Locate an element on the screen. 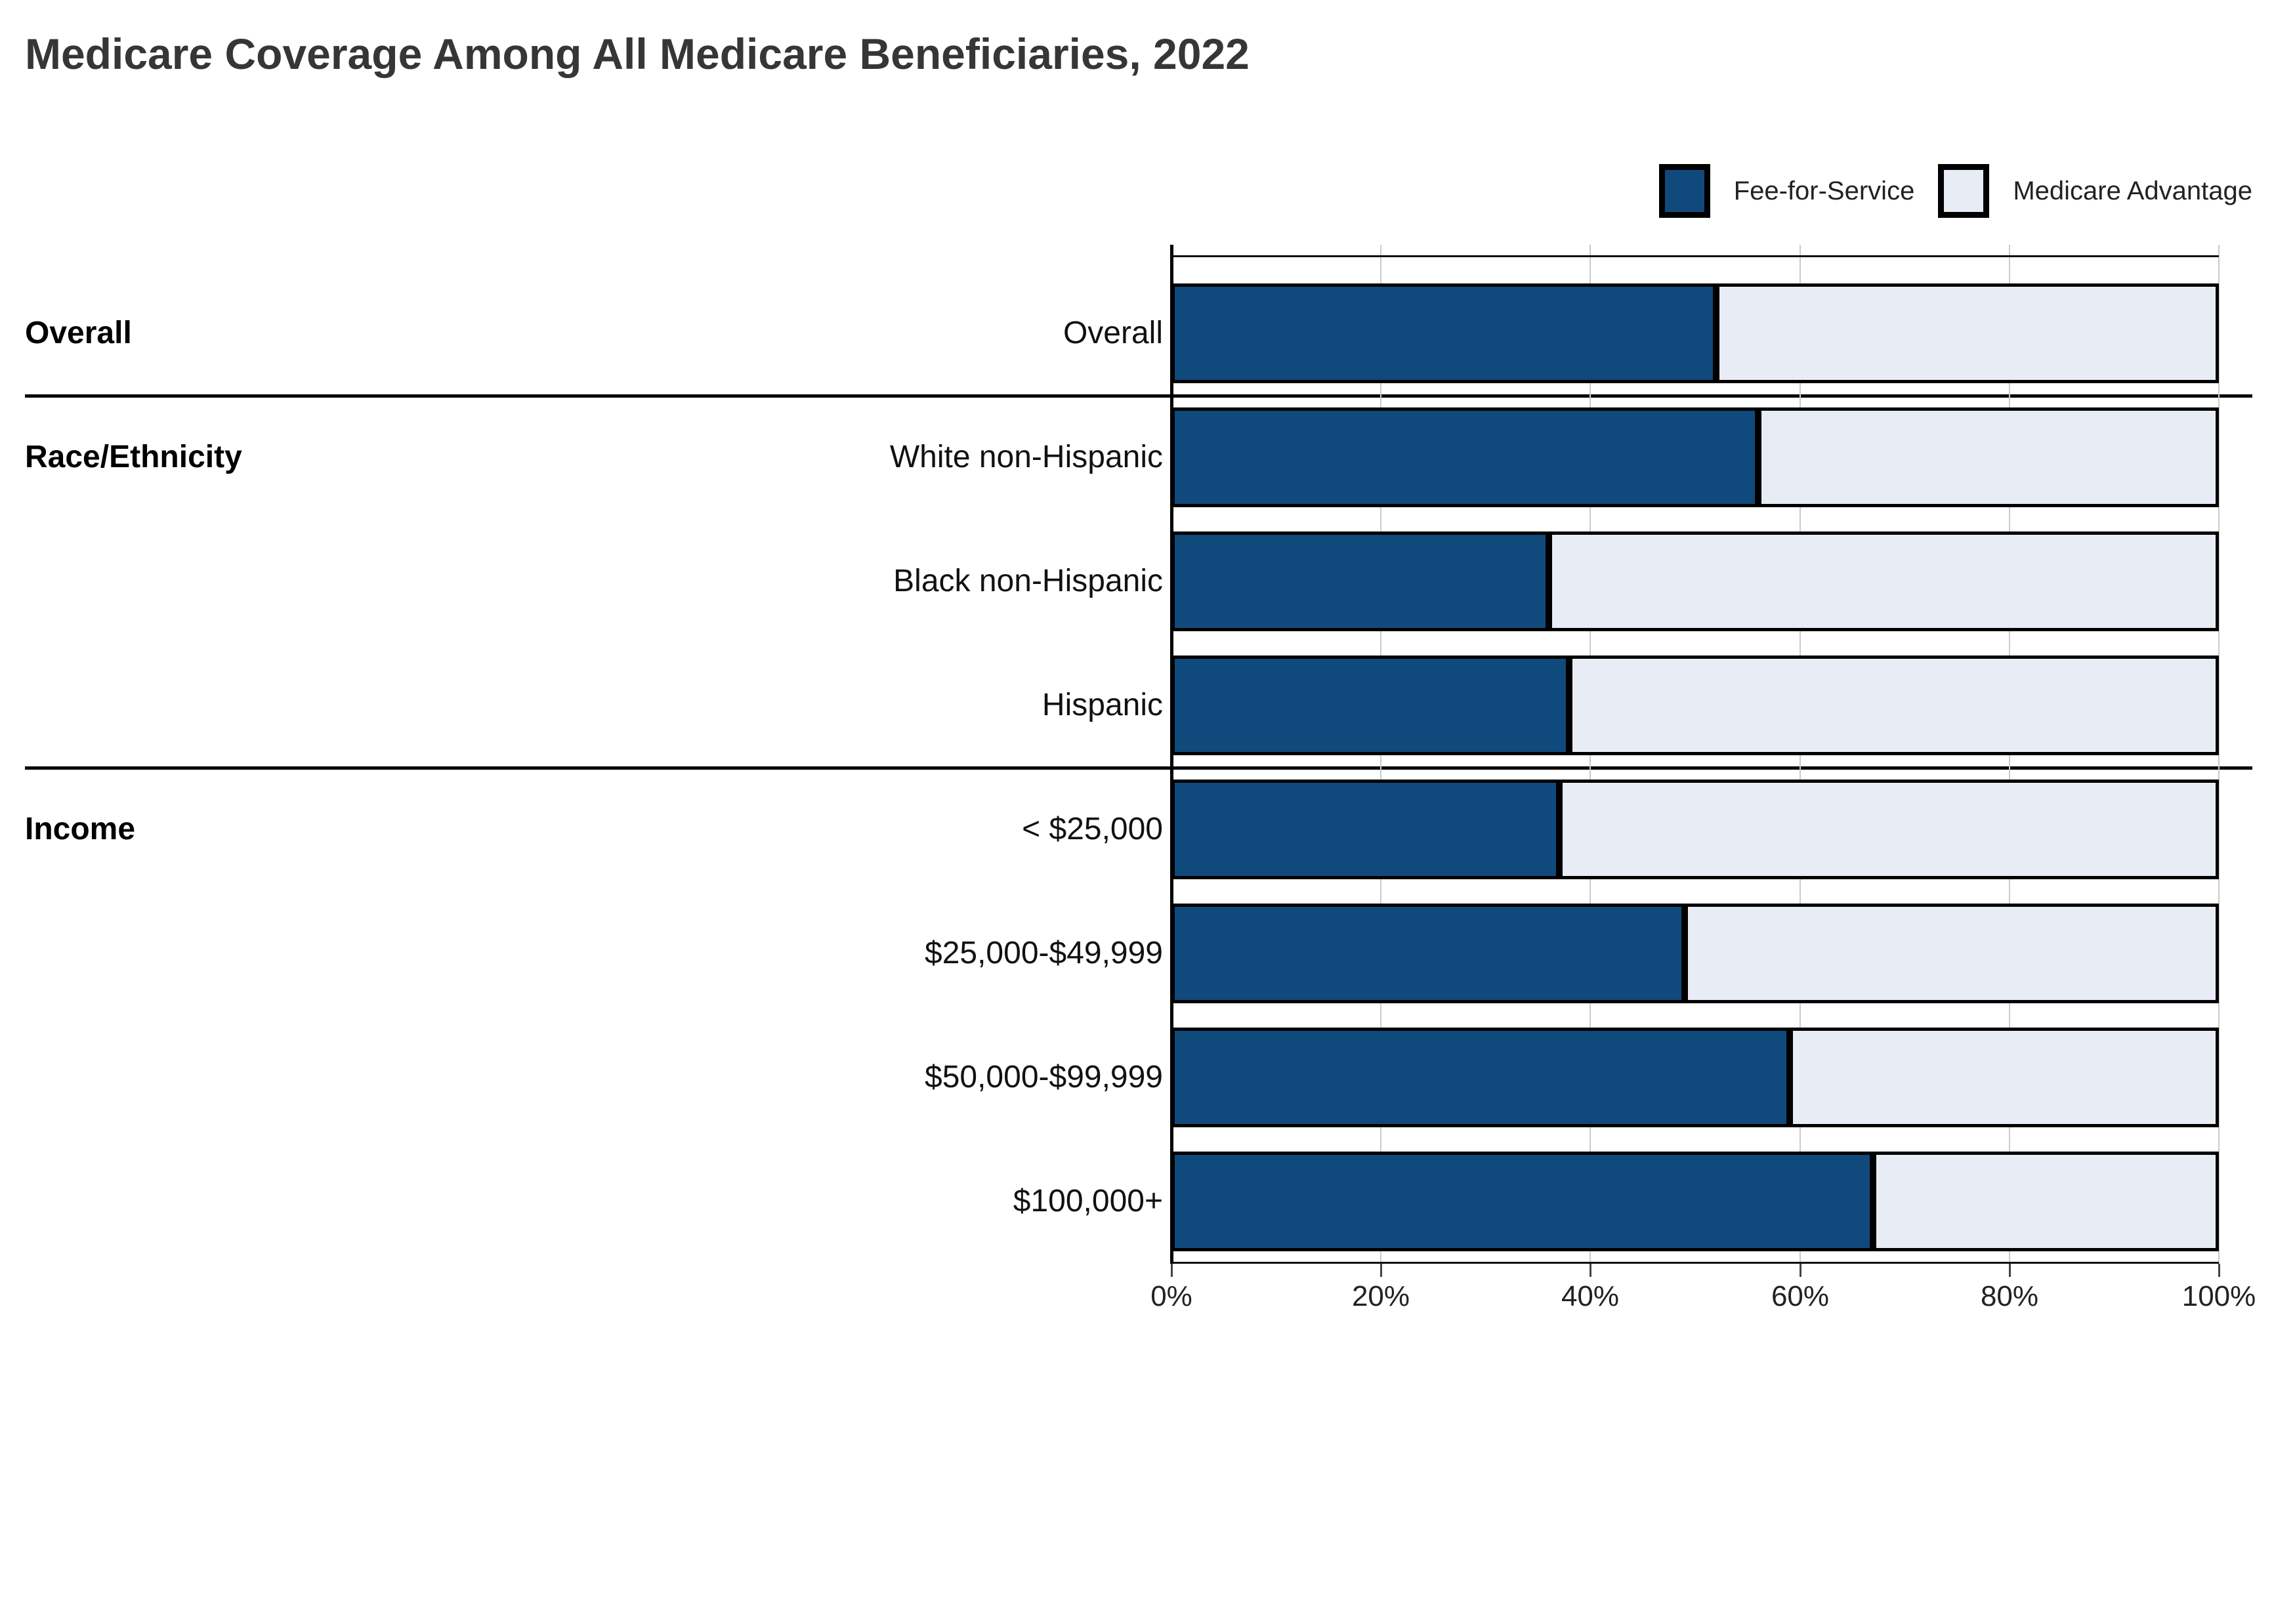  legend-swatch-fee-for-service is located at coordinates (1684, 191).